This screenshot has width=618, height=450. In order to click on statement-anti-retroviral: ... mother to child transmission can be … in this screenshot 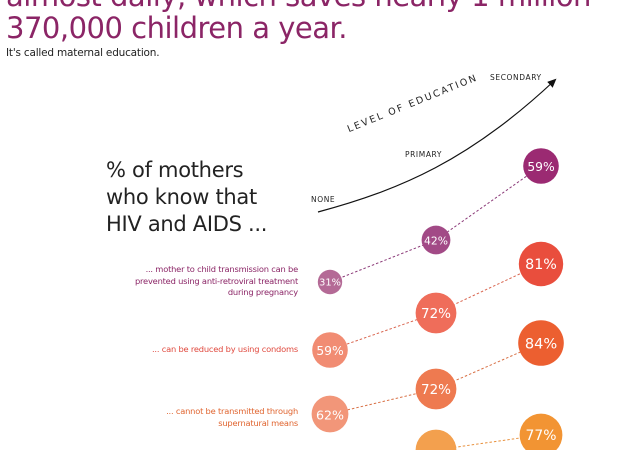, I will do `click(198, 281)`.